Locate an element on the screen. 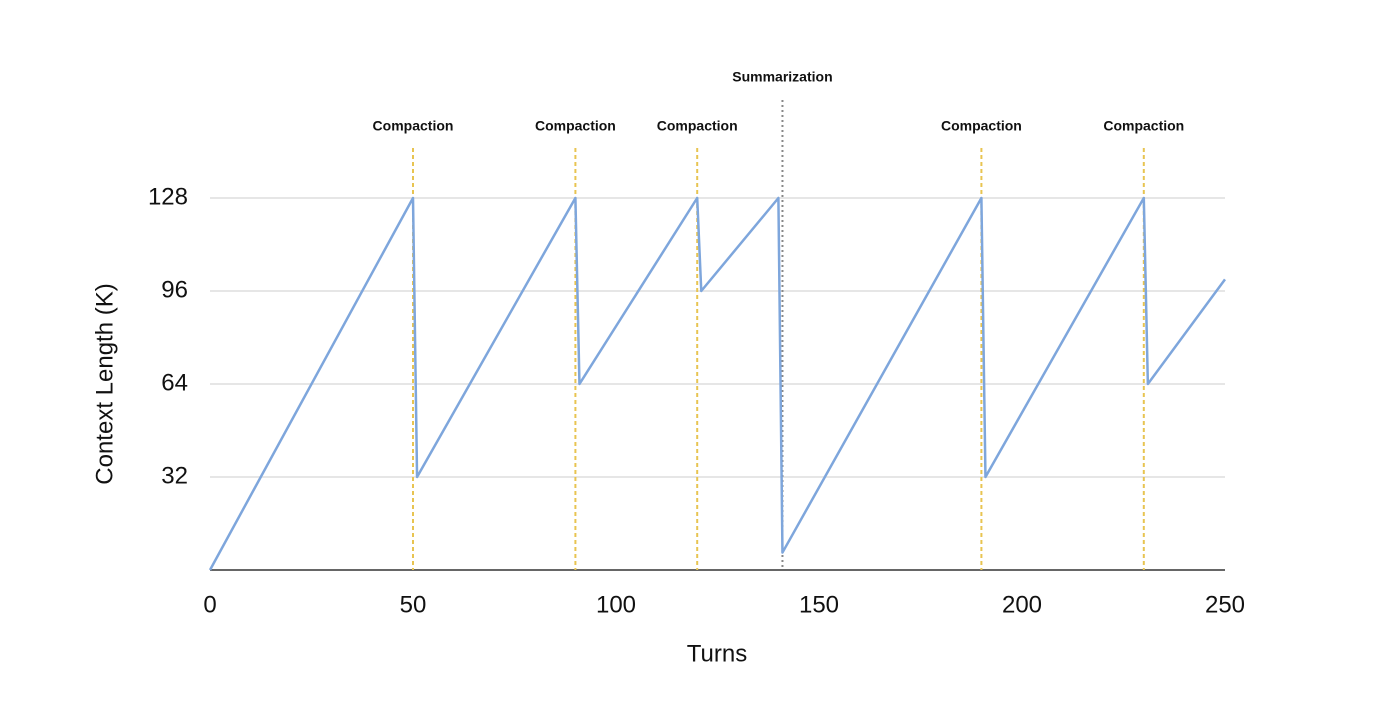 The image size is (1400, 720). y-tick-label: 32 is located at coordinates (174, 475).